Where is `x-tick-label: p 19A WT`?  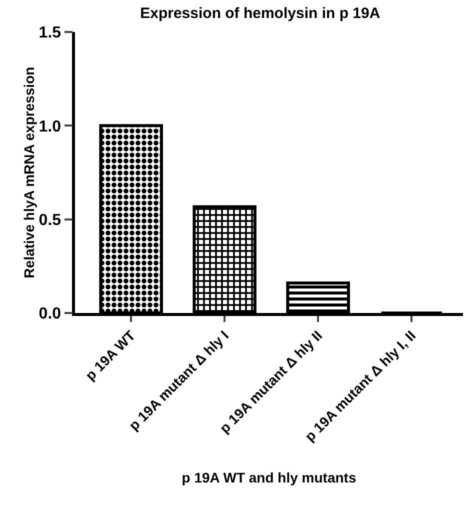 x-tick-label: p 19A WT is located at coordinates (110, 355).